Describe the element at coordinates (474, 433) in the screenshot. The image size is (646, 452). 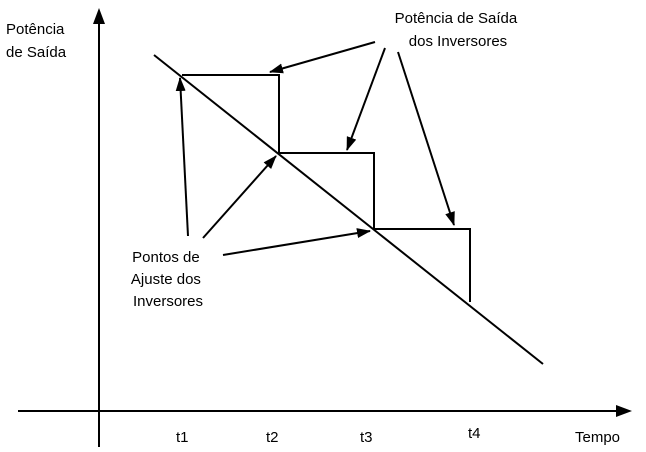
I see `tick-label-t4: t4` at that location.